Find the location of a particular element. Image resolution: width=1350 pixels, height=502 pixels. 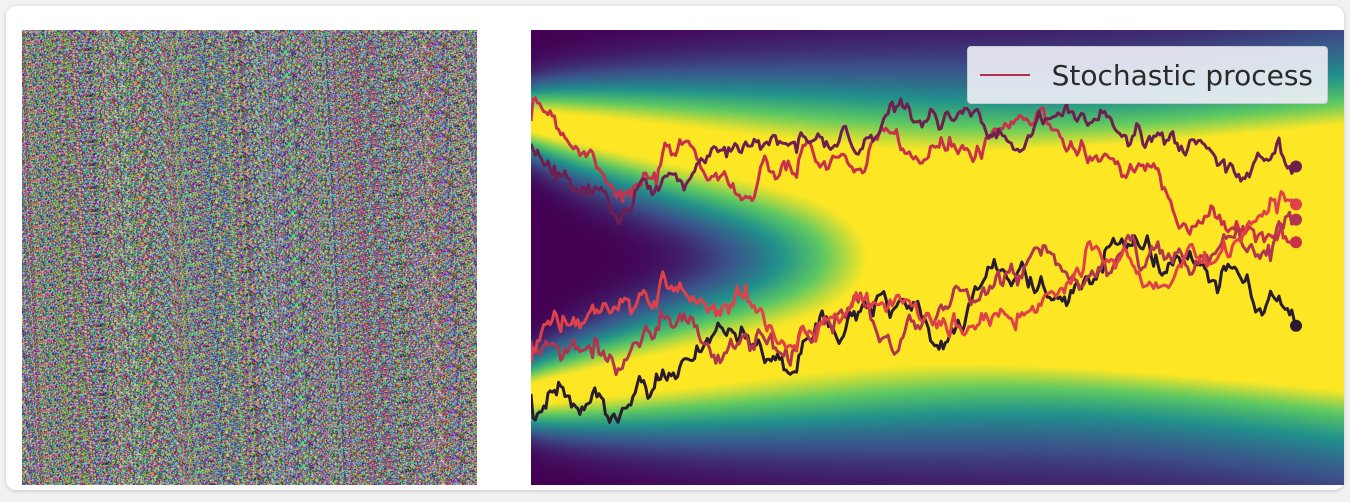

legend: Stochastic process is located at coordinates (1147, 75).